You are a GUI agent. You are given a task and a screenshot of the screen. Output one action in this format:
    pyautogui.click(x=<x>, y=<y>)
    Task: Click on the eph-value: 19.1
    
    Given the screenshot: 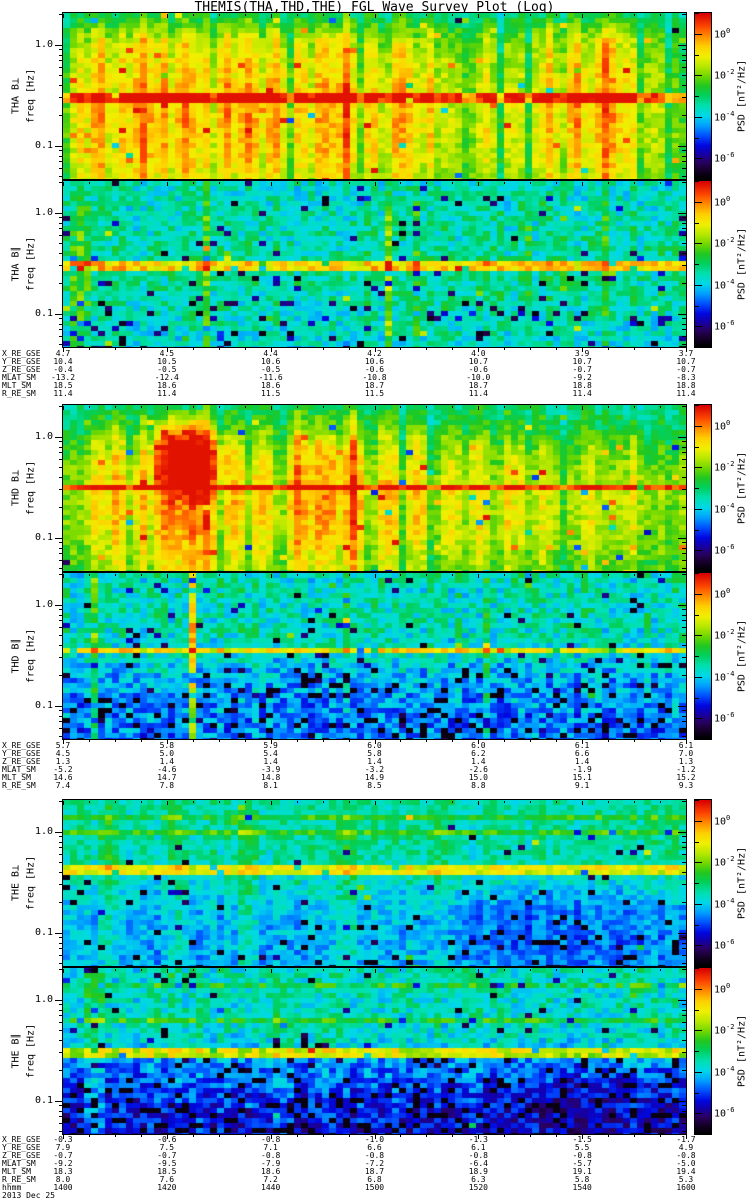 What is the action you would take?
    pyautogui.click(x=582, y=1171)
    